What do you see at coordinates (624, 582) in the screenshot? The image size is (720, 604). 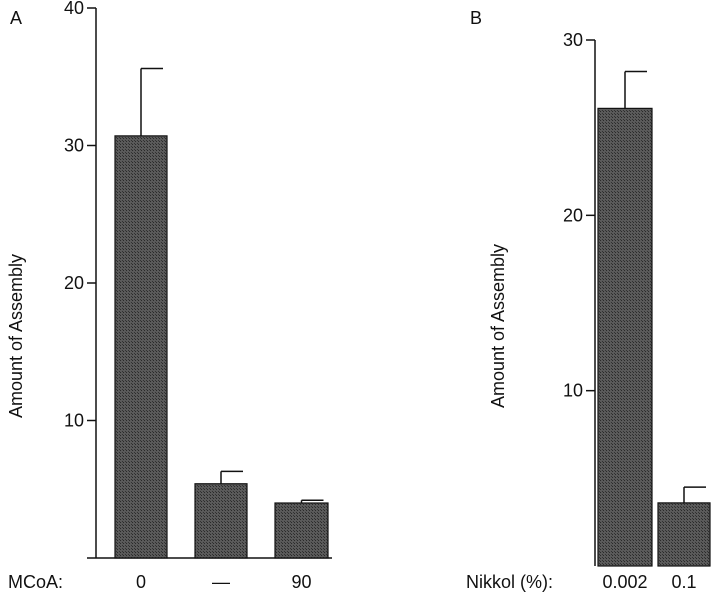 I see `panel-b-category-label: 0.002` at bounding box center [624, 582].